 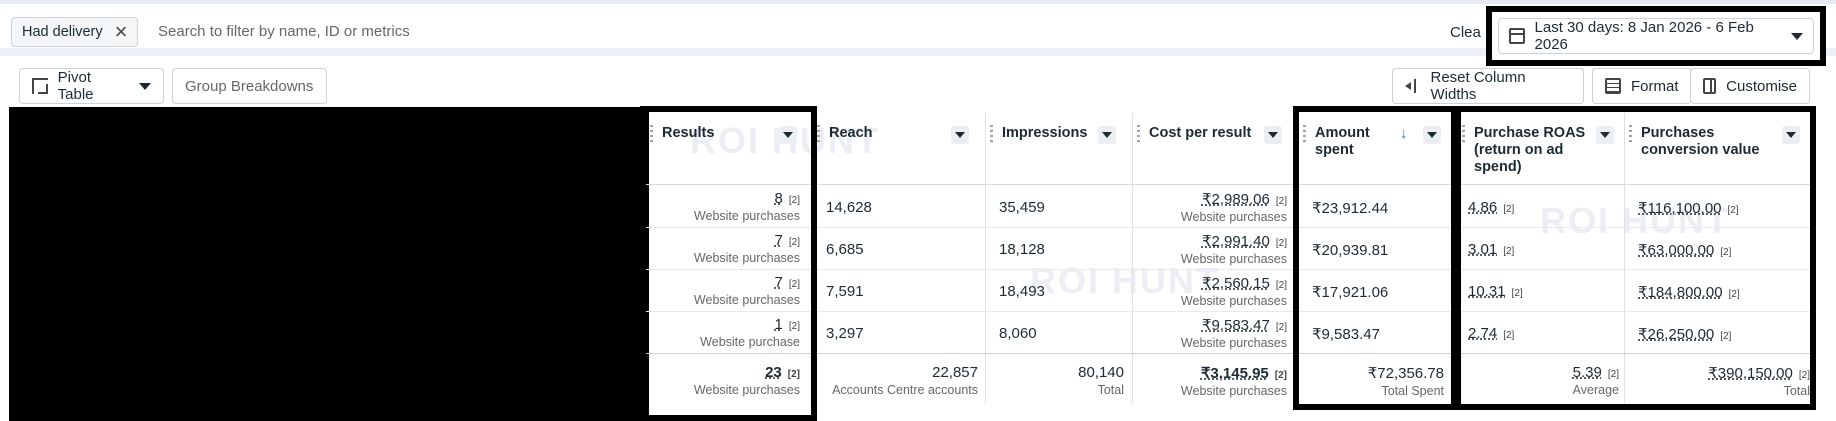 What do you see at coordinates (1613, 86) in the screenshot?
I see `table-icon` at bounding box center [1613, 86].